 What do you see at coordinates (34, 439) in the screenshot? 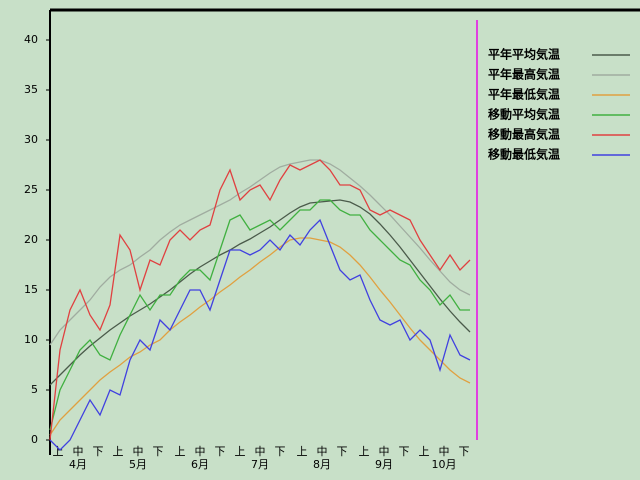
I see `y-tick-label: 0` at bounding box center [34, 439].